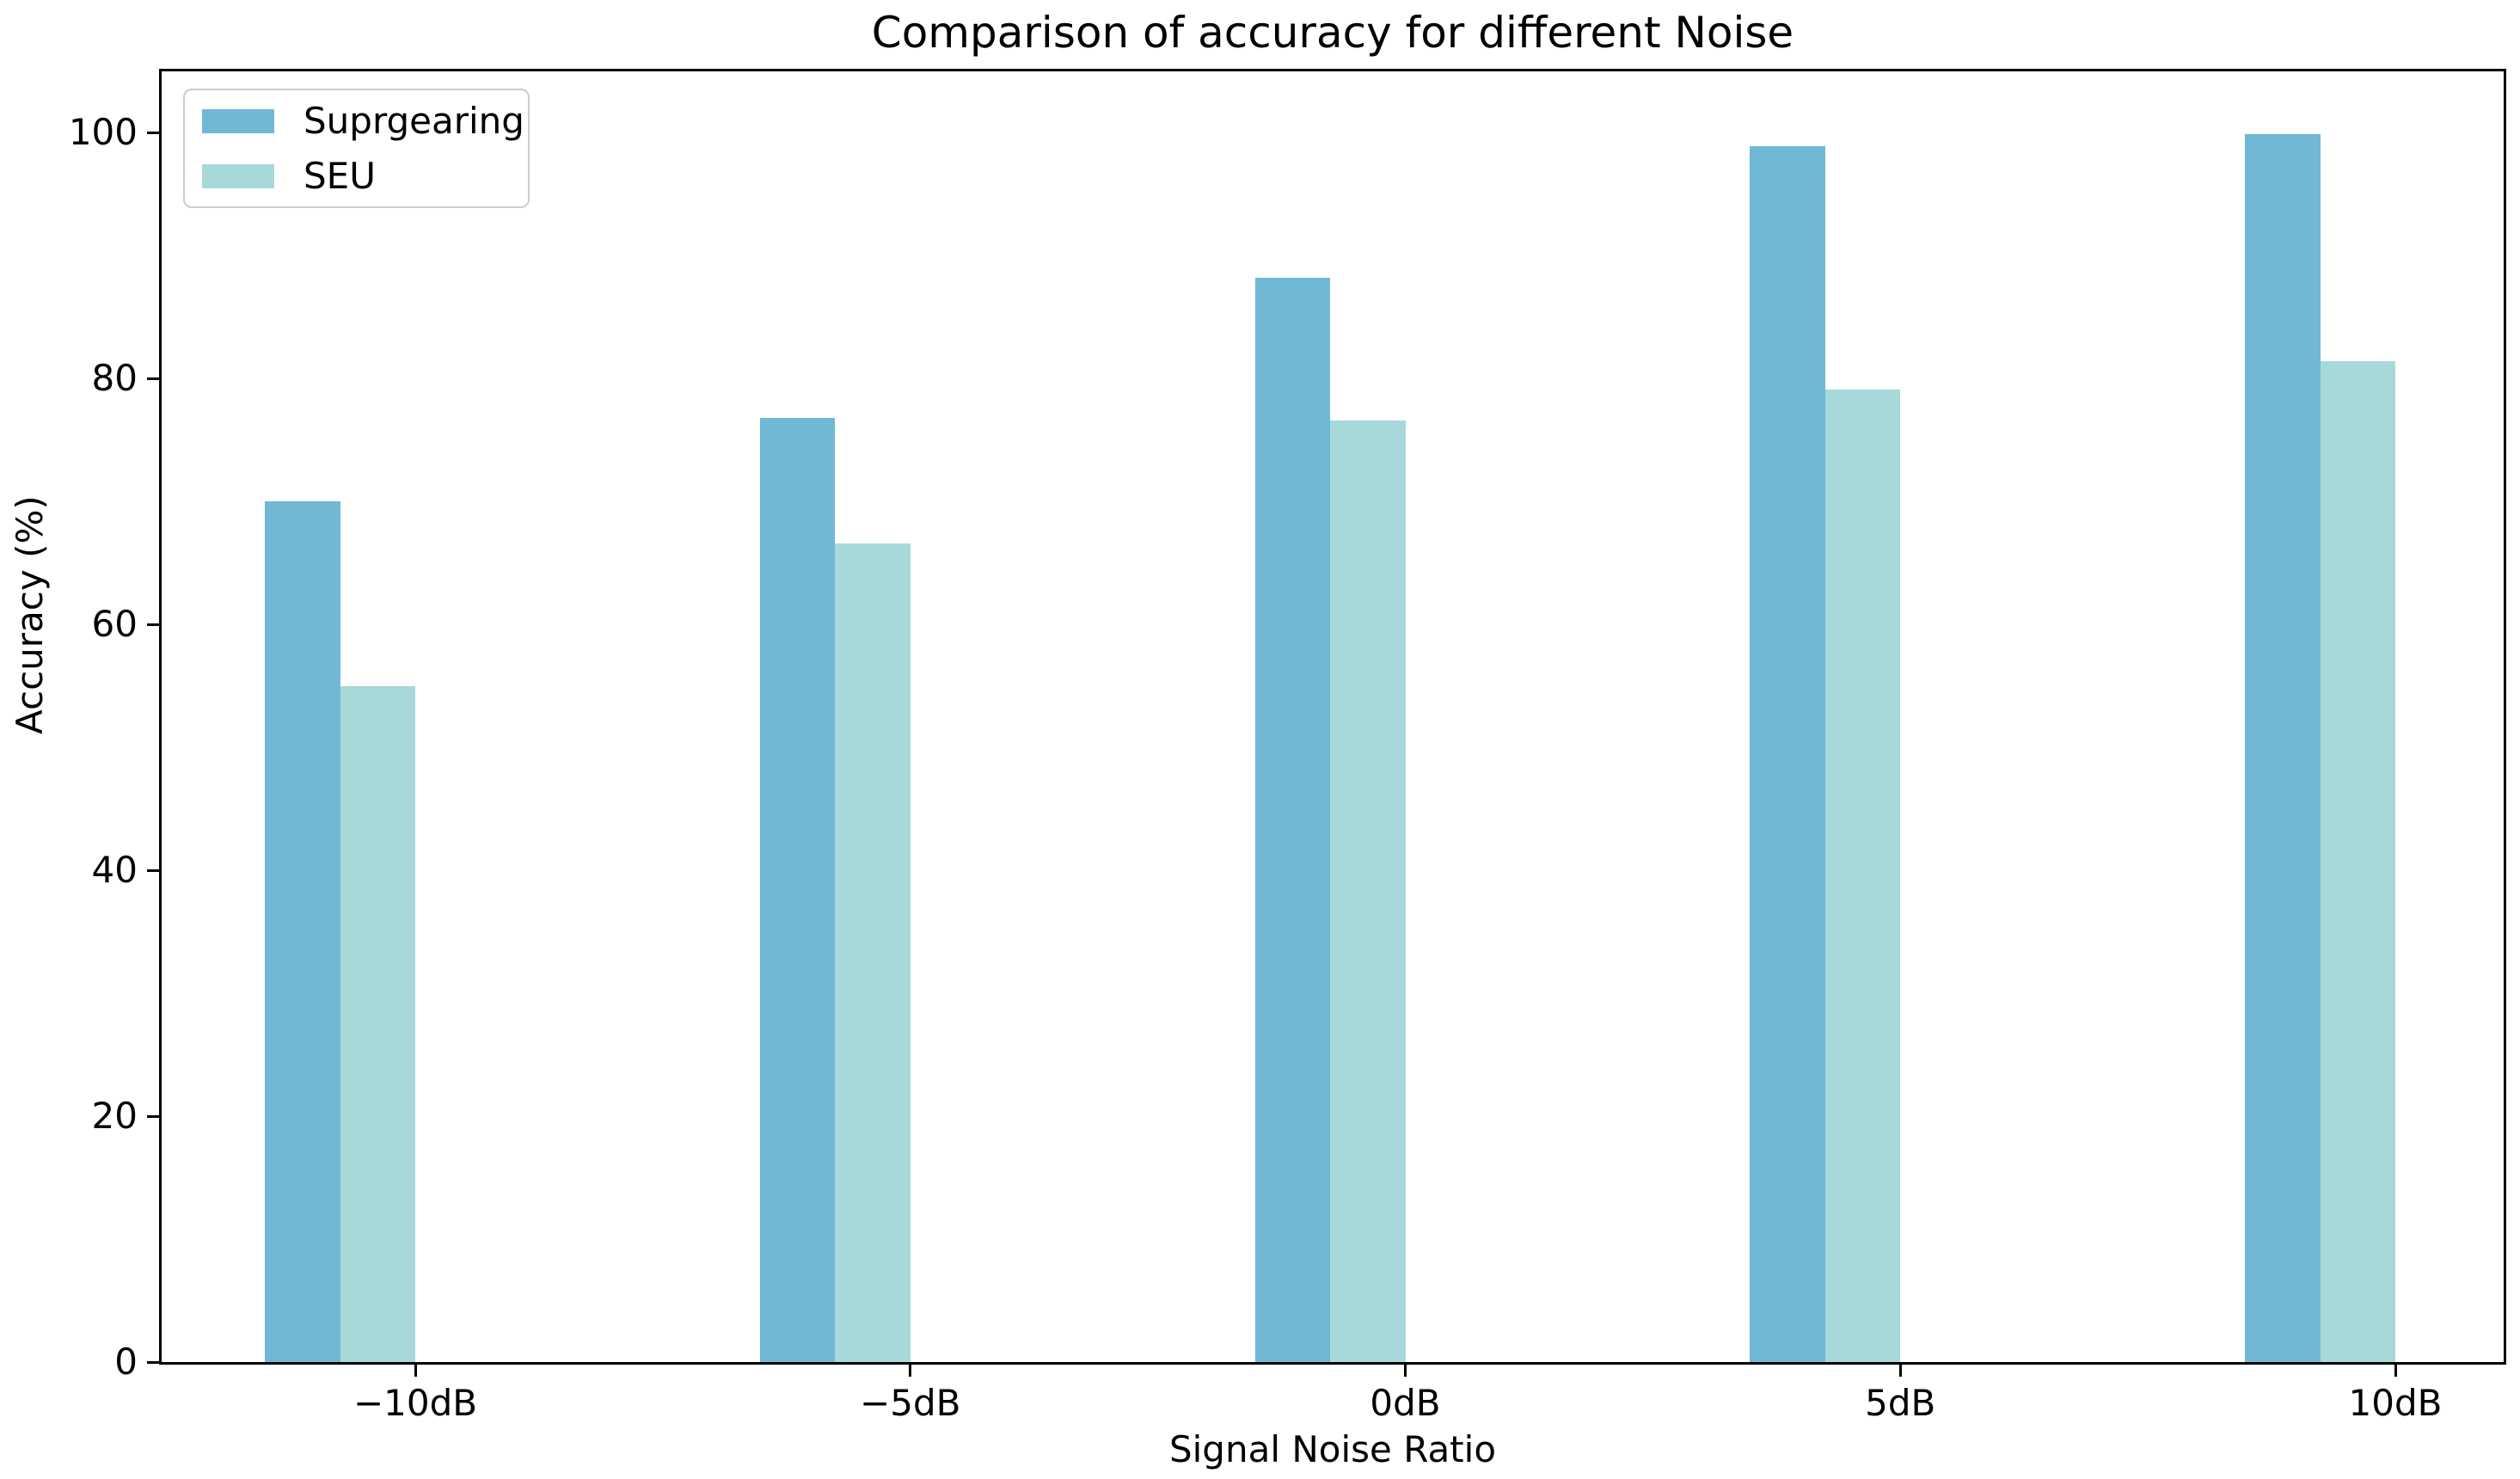 Image resolution: width=2520 pixels, height=1479 pixels. I want to click on legend-label-seu: SEU, so click(340, 175).